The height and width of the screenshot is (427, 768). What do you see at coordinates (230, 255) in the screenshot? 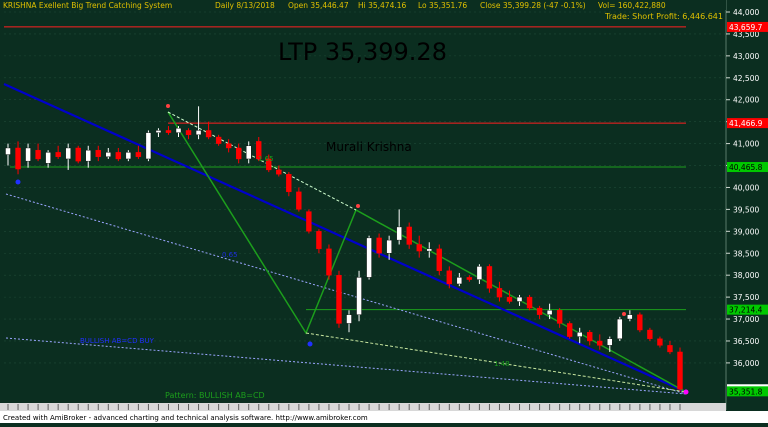
I see `fib-label-3: 0.65` at bounding box center [230, 255].